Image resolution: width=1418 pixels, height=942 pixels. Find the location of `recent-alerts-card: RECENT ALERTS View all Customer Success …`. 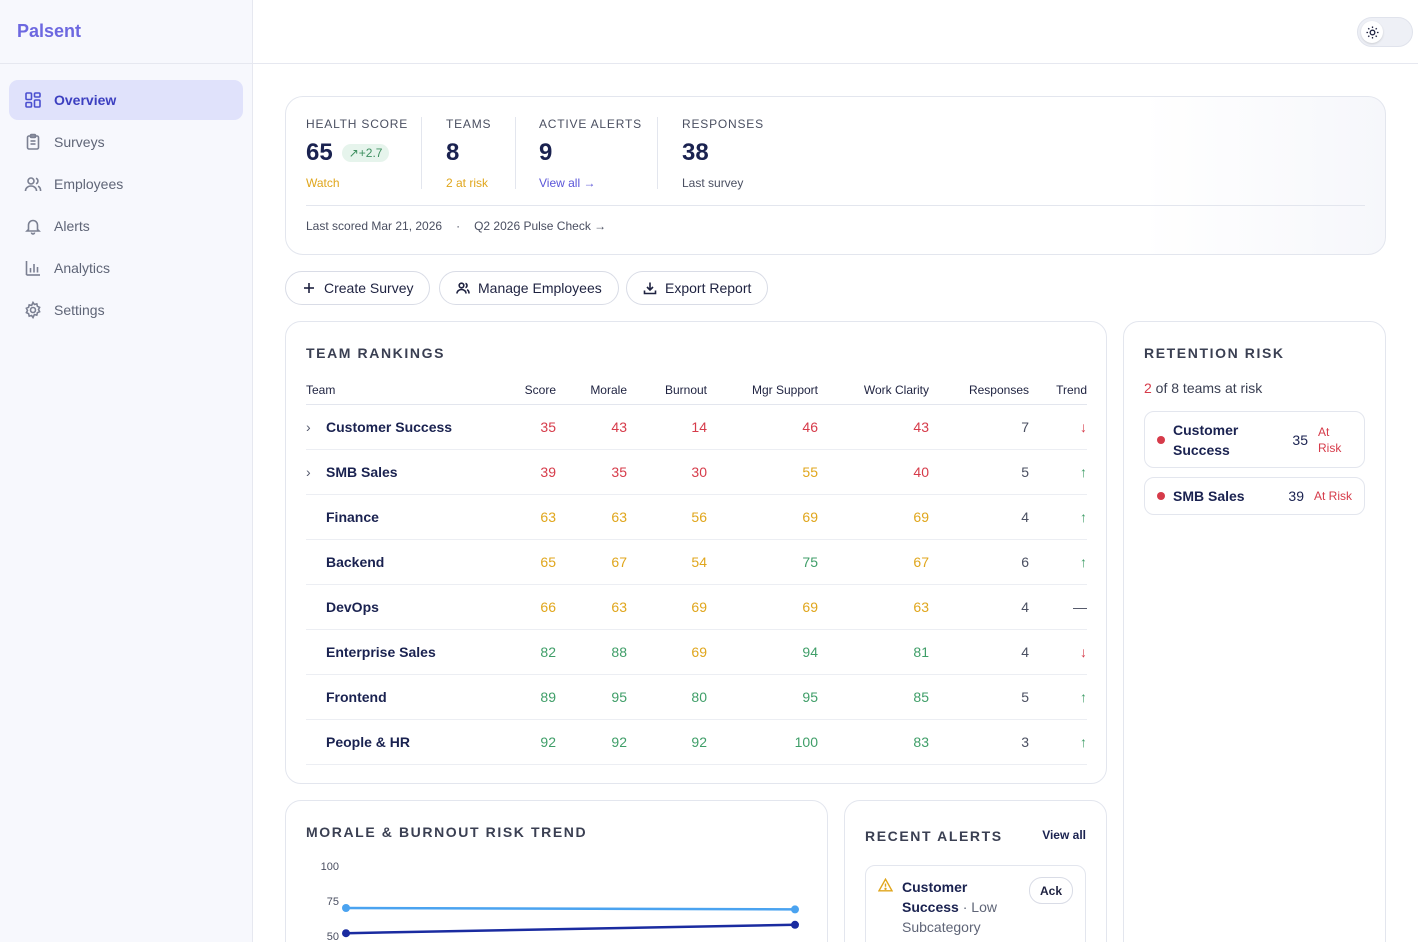

recent-alerts-card: RECENT ALERTS View all Customer Success … is located at coordinates (975, 871).